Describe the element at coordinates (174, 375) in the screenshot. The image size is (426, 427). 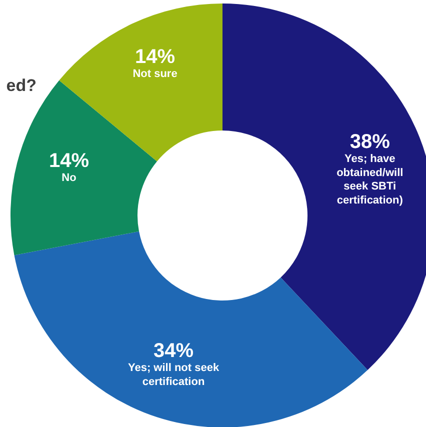
I see `slice-label: Yes; will not seek certification` at that location.